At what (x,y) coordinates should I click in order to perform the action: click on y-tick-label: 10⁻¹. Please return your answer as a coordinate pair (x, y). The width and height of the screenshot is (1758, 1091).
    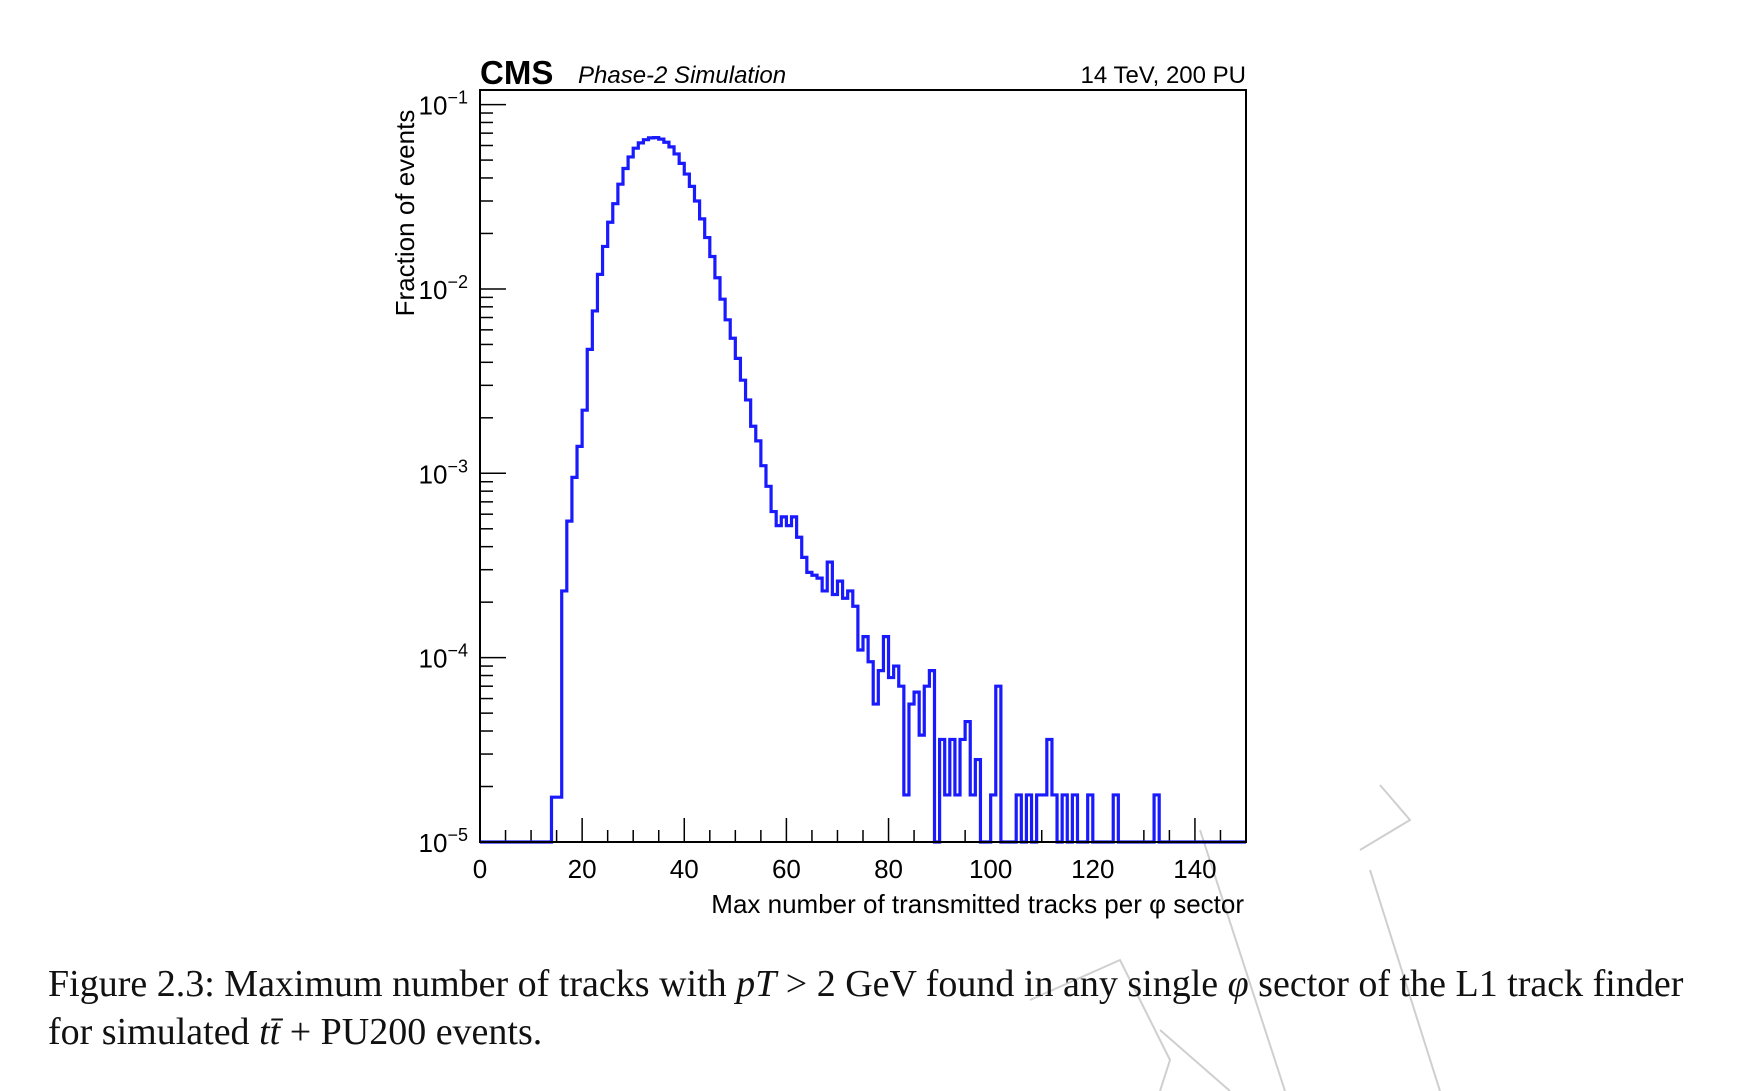
    Looking at the image, I should click on (443, 104).